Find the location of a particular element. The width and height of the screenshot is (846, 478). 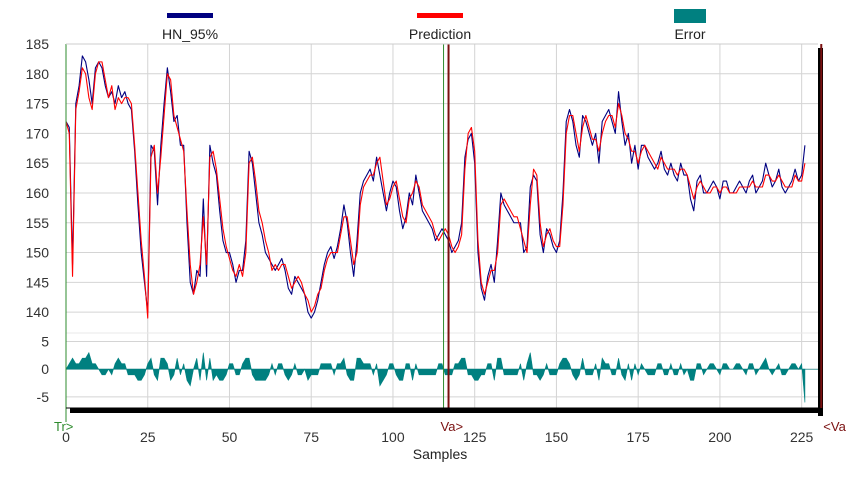

x-tick-label: 25 is located at coordinates (148, 437).